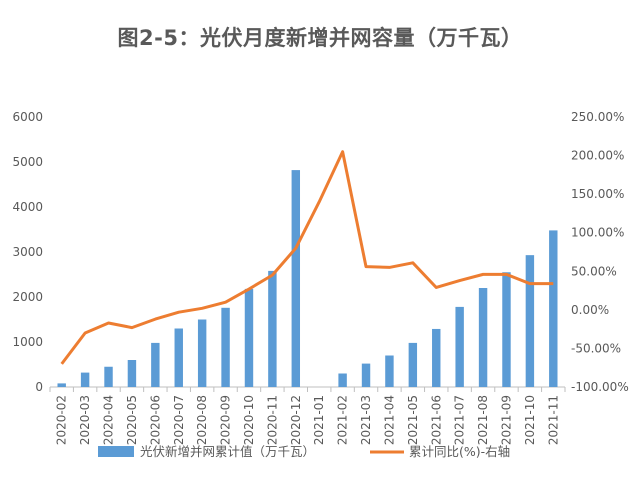 The height and width of the screenshot is (491, 640). I want to click on y-right-tick-label: 100.00%, so click(597, 233).